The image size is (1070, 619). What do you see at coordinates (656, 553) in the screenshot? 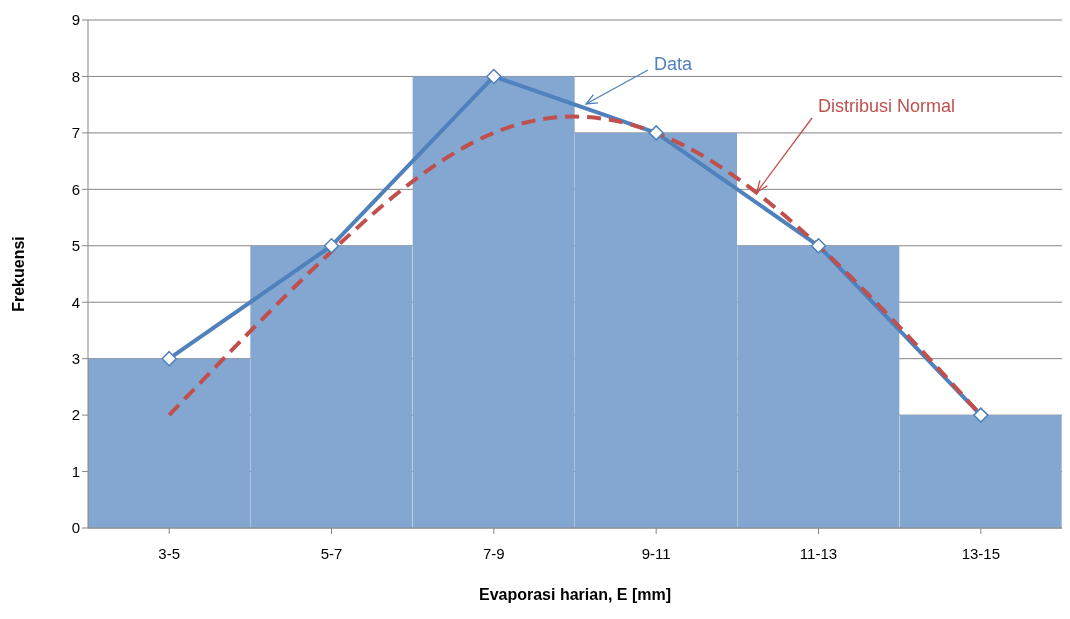
I see `x-tick-label: 9-11` at bounding box center [656, 553].